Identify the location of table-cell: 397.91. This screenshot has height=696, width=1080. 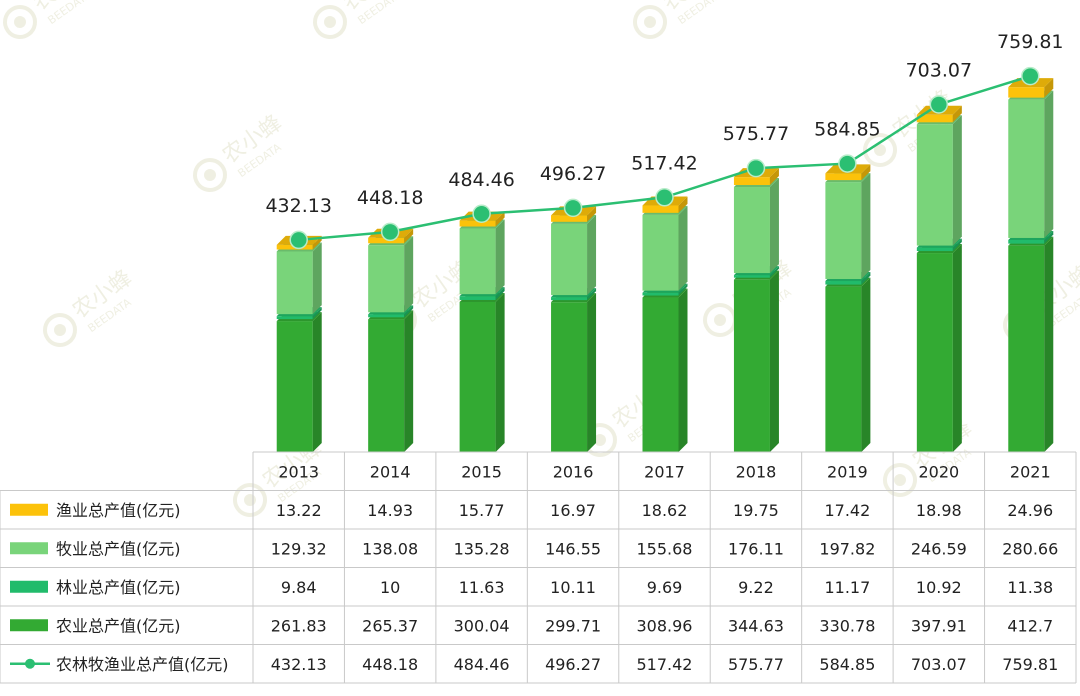
(939, 625).